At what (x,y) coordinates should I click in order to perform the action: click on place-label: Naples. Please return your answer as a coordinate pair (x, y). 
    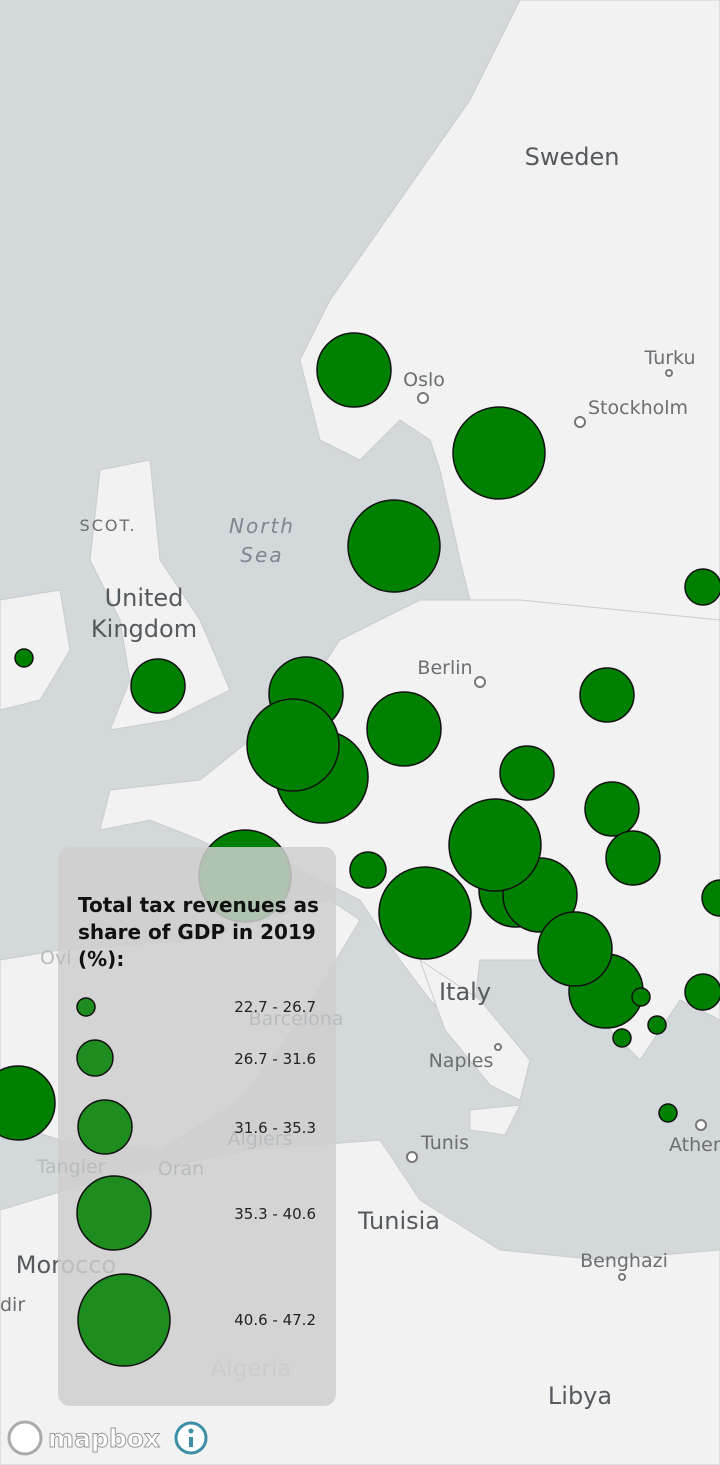
    Looking at the image, I should click on (461, 1061).